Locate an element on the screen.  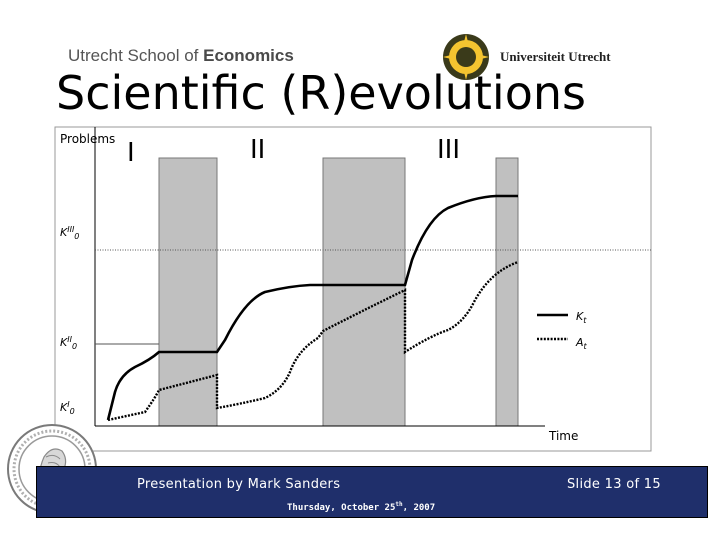
university-name: Universiteit Utrecht is located at coordinates (555, 56).